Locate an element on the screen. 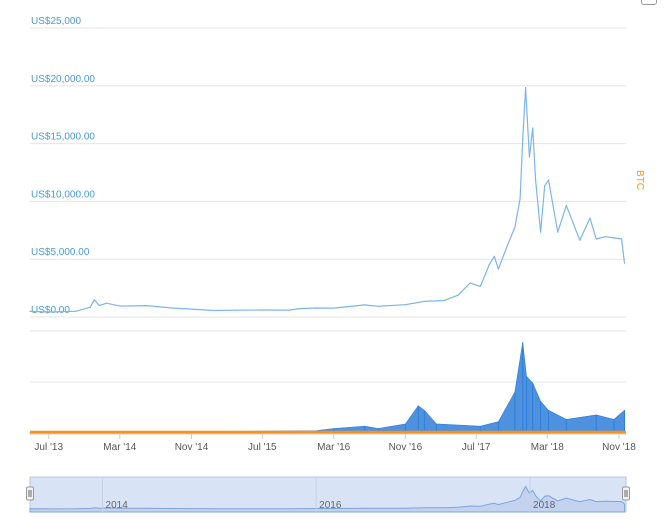  navigator-year-label: 2016 is located at coordinates (330, 505).